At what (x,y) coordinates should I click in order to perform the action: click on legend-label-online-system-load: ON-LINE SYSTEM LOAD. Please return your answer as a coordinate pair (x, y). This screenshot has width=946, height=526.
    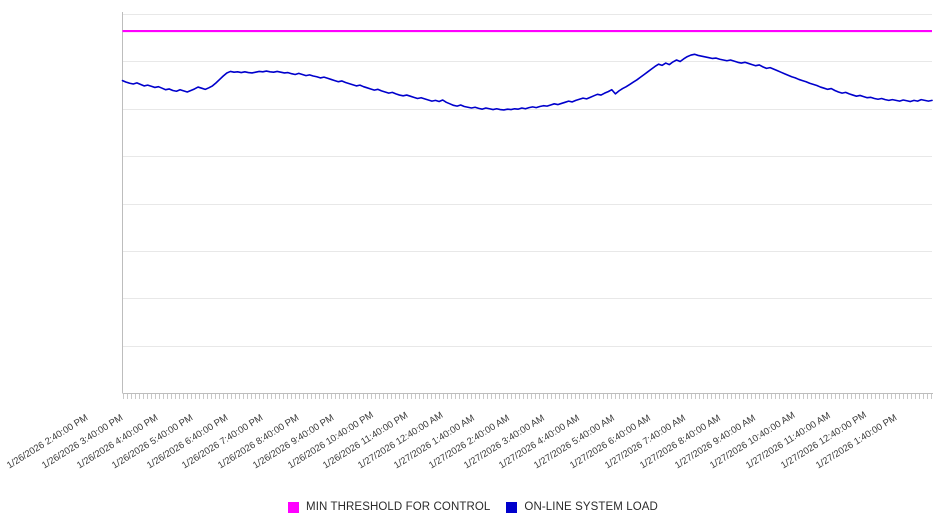
    Looking at the image, I should click on (591, 507).